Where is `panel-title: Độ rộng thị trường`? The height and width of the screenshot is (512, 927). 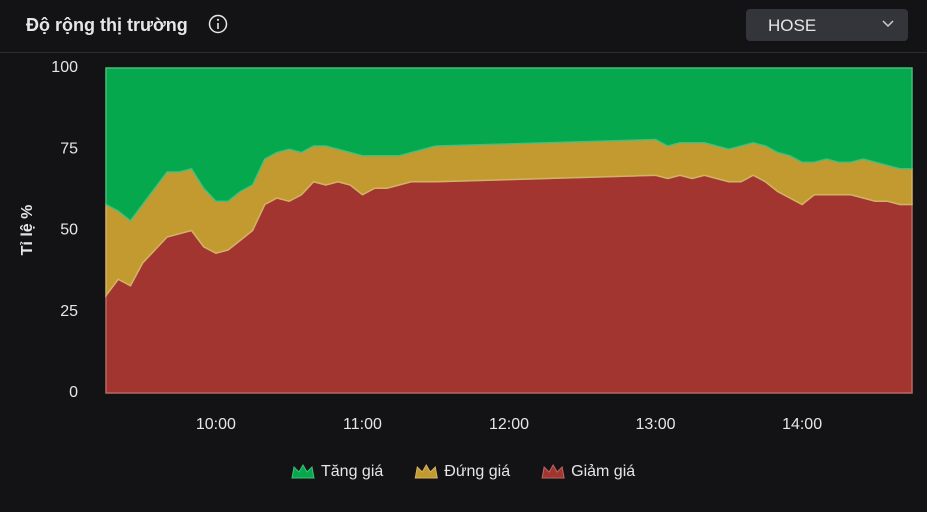 panel-title: Độ rộng thị trường is located at coordinates (107, 25).